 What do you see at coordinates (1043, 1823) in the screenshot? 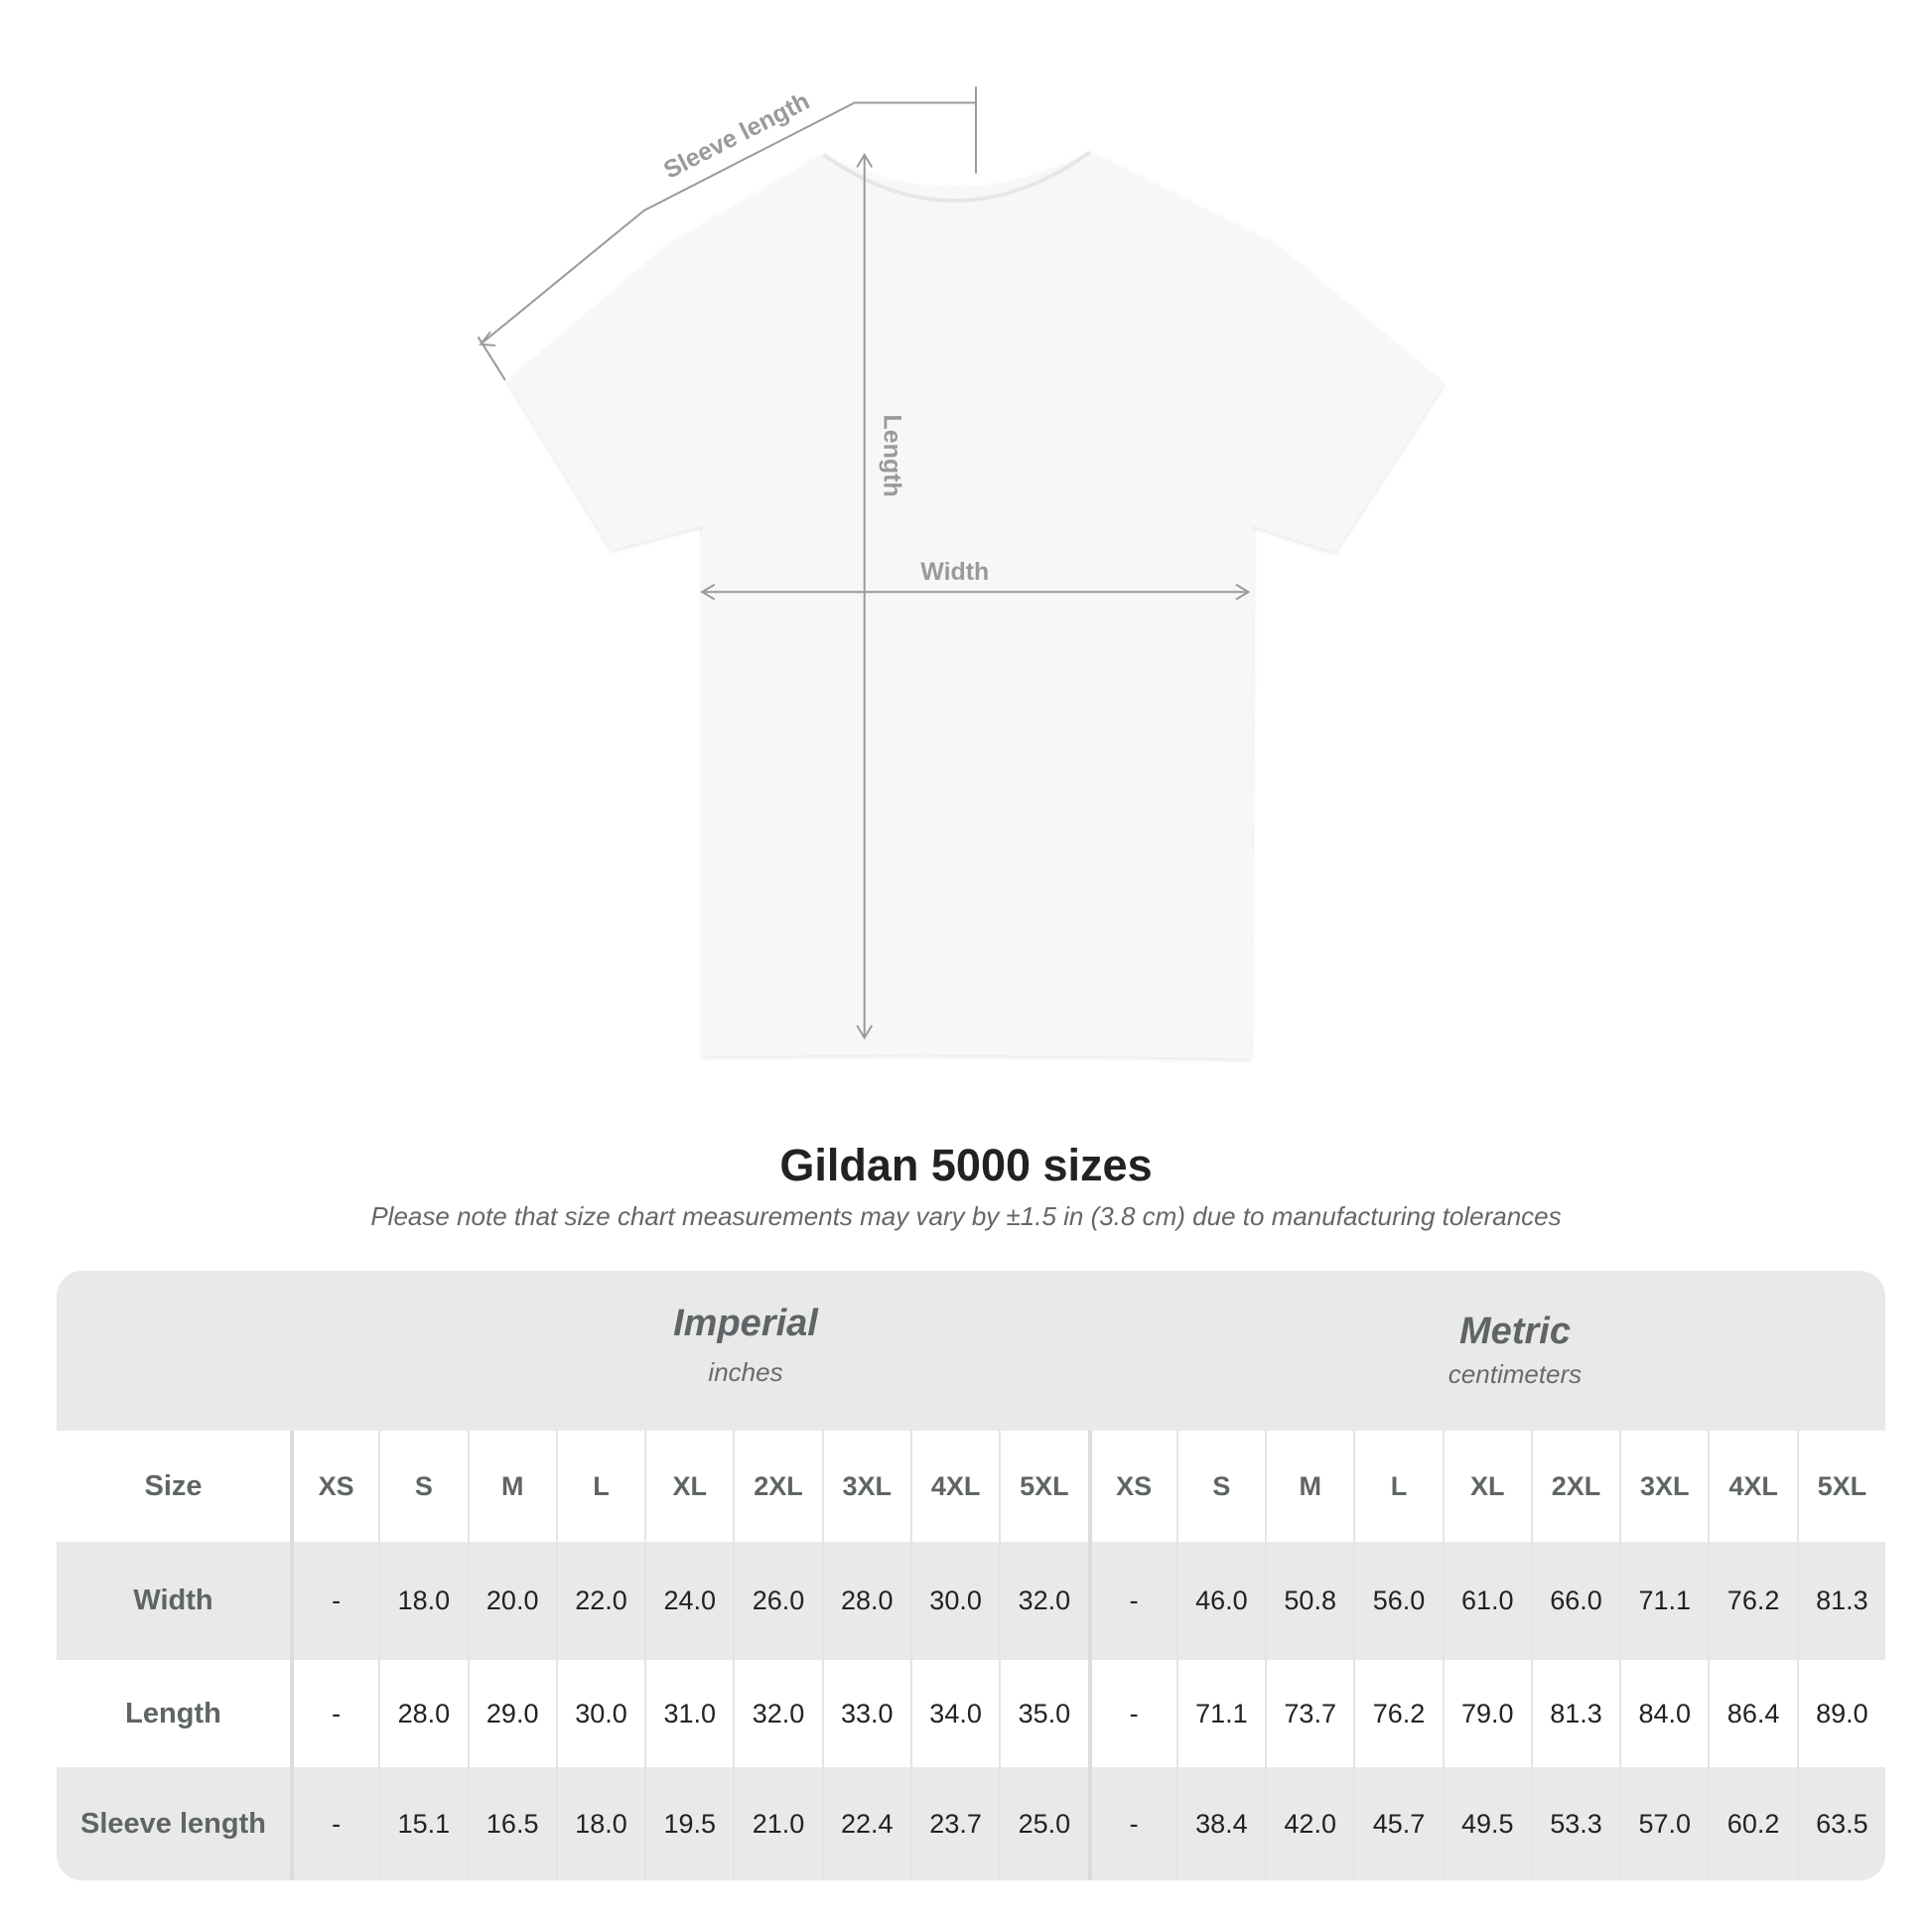
I see `imperial-value-cell: 25.0` at bounding box center [1043, 1823].